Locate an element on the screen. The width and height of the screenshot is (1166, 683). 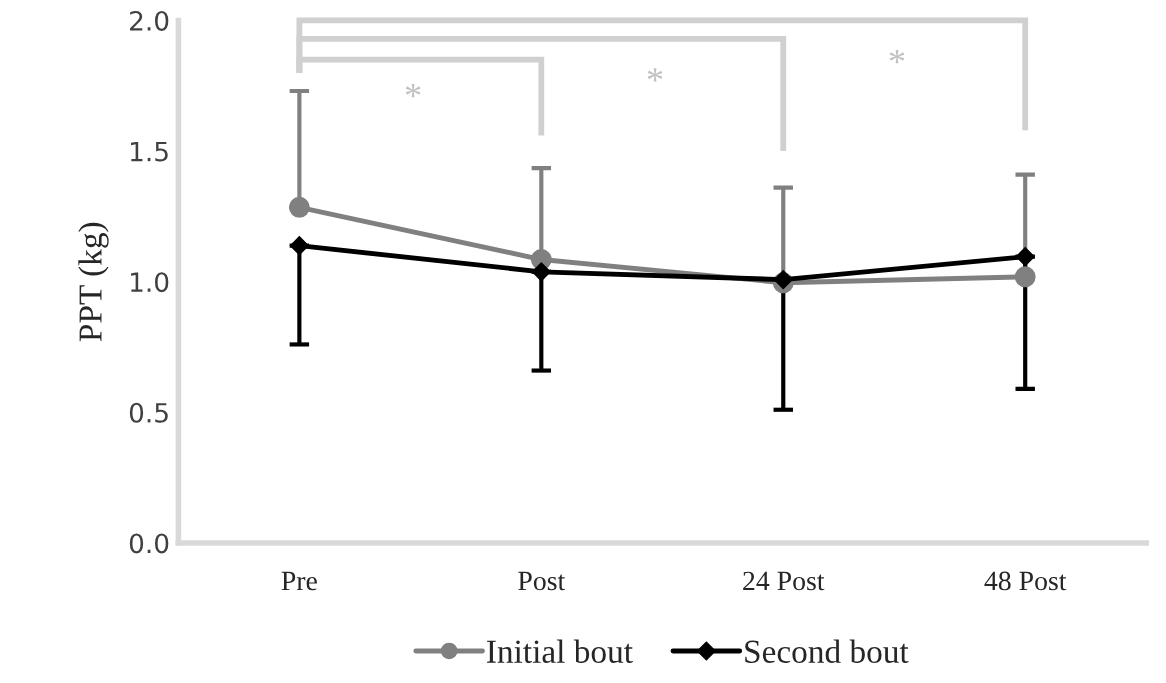
legend-label: Initial bout is located at coordinates (560, 651).